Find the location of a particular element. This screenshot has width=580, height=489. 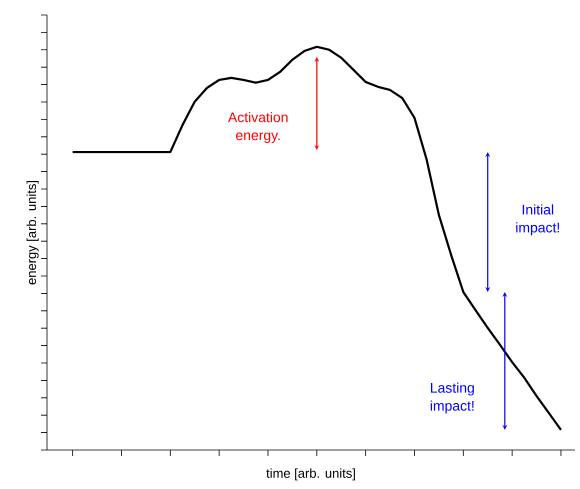

annotation: Activation energy. is located at coordinates (258, 127).